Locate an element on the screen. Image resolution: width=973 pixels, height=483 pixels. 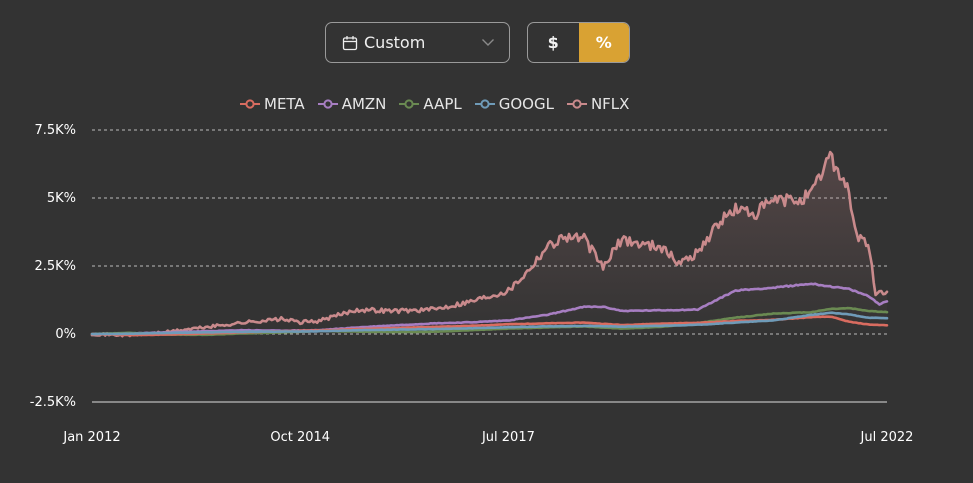
legend-item-meta: META is located at coordinates (272, 104).